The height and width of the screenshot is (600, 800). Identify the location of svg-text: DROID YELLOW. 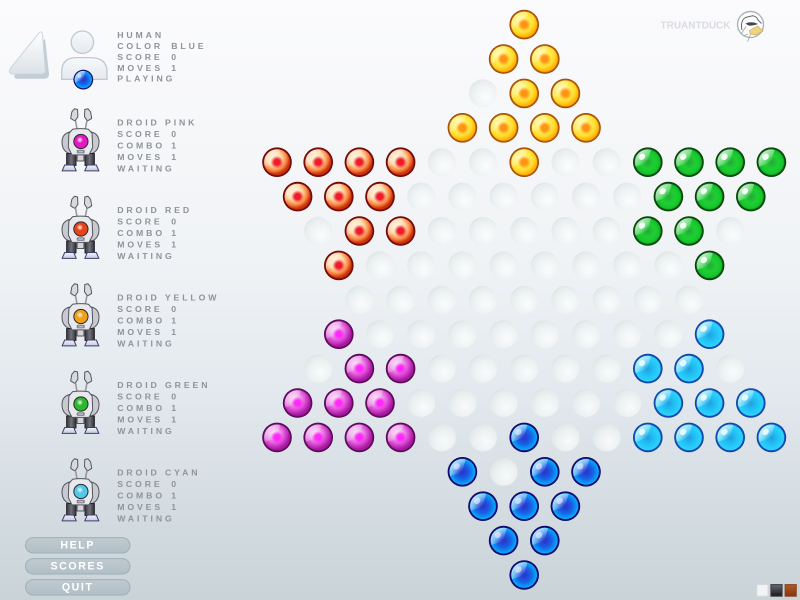
(168, 298).